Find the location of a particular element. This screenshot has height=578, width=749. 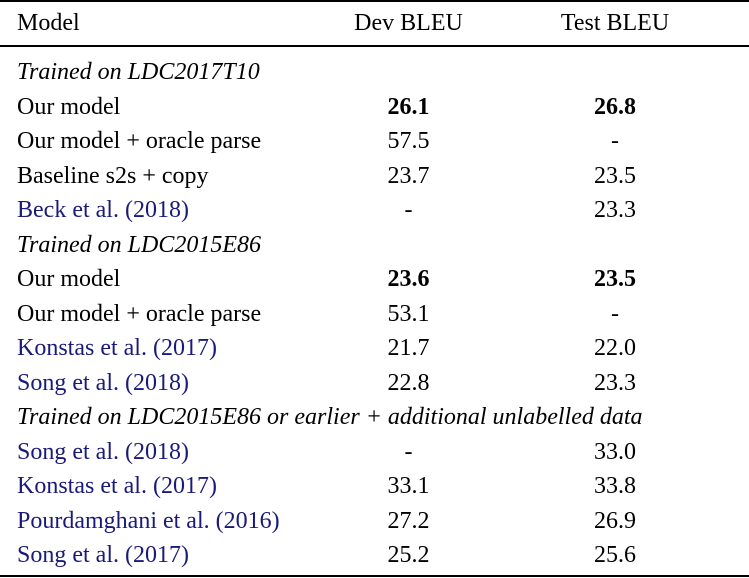

model-name: Beck et al. (2018) is located at coordinates (103, 210).